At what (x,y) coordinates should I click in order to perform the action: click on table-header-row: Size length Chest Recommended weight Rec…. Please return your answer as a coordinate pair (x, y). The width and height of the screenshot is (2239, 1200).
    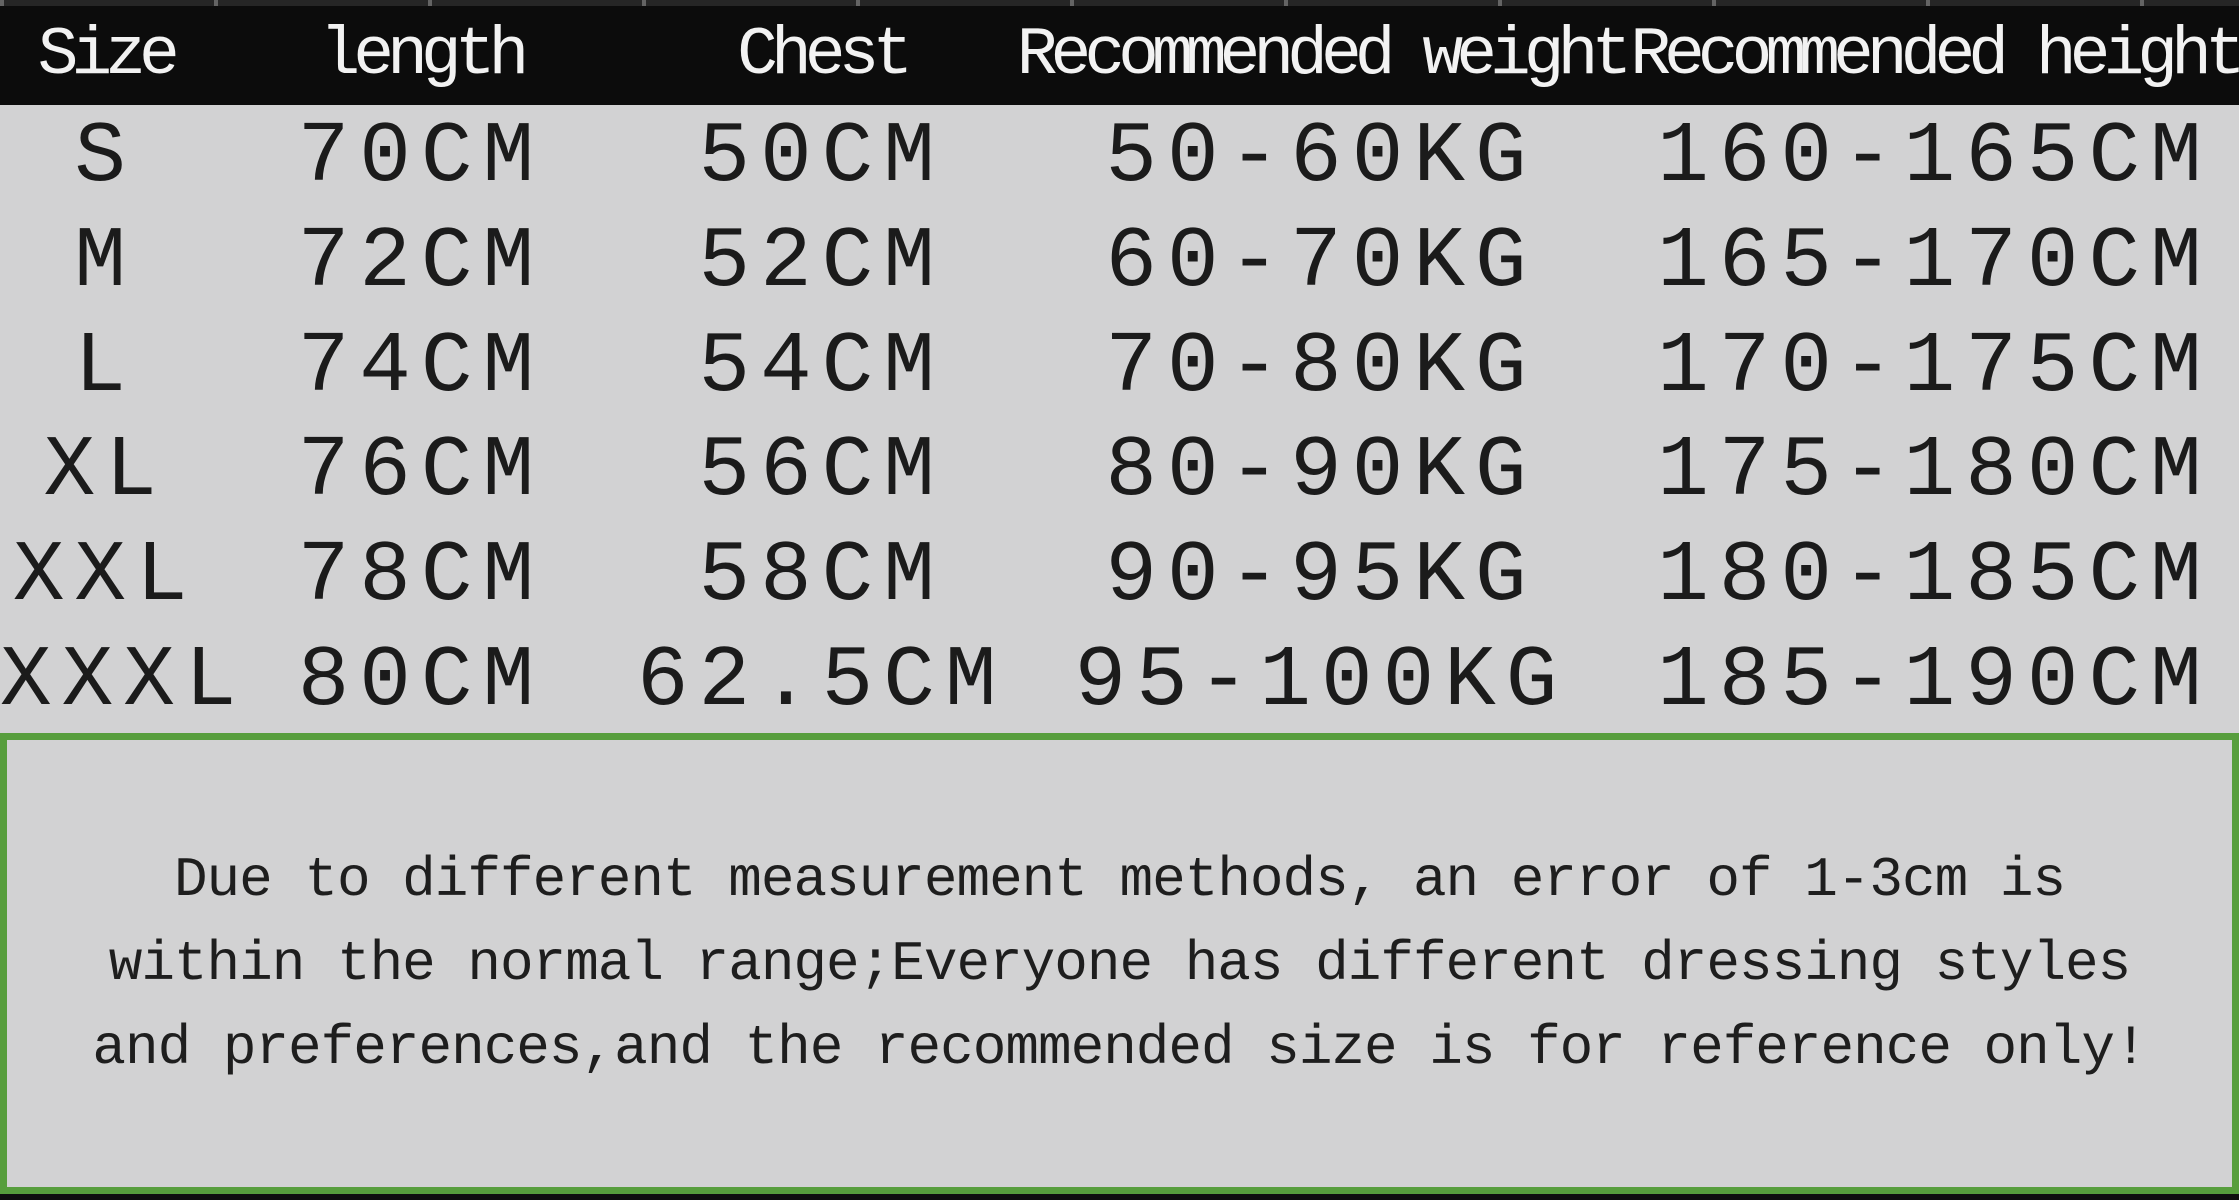
    Looking at the image, I should click on (1119, 55).